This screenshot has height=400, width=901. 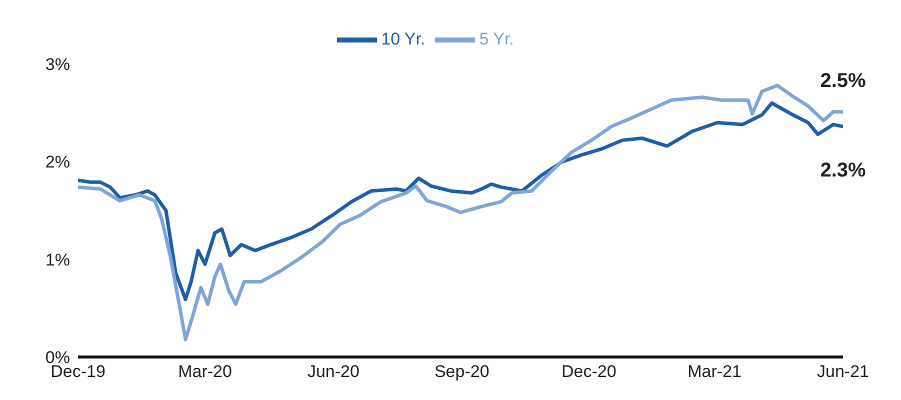 What do you see at coordinates (57, 260) in the screenshot?
I see `y-tick-label: 1%` at bounding box center [57, 260].